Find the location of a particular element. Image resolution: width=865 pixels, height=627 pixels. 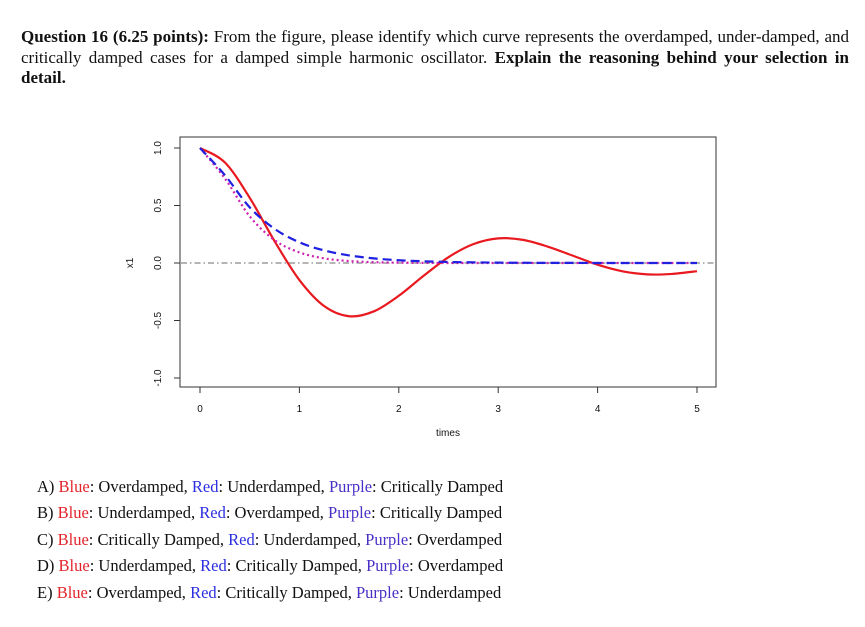

x-tick-label: 5 is located at coordinates (697, 409).